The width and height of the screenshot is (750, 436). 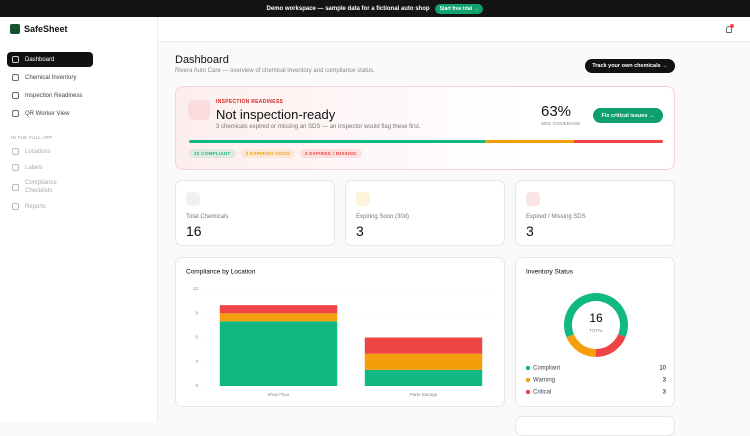 I want to click on stat-card: Expiring Soon (30d) 3, so click(x=425, y=213).